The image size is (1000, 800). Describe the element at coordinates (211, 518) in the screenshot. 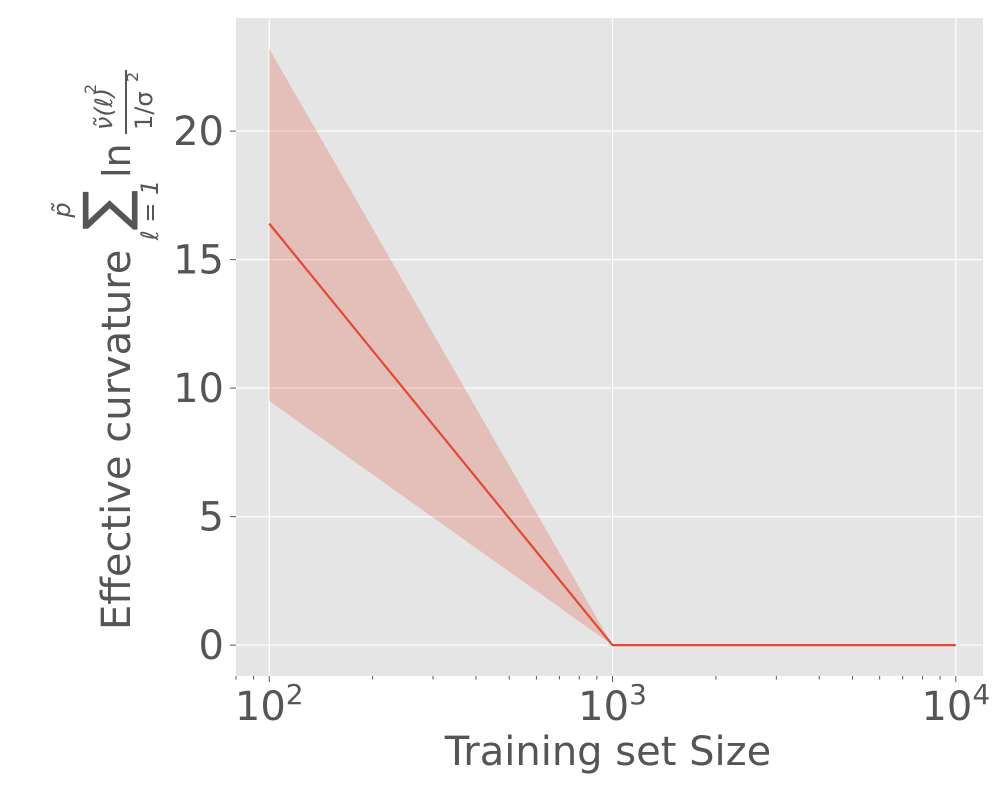

I see `y-tick-label: 5` at that location.